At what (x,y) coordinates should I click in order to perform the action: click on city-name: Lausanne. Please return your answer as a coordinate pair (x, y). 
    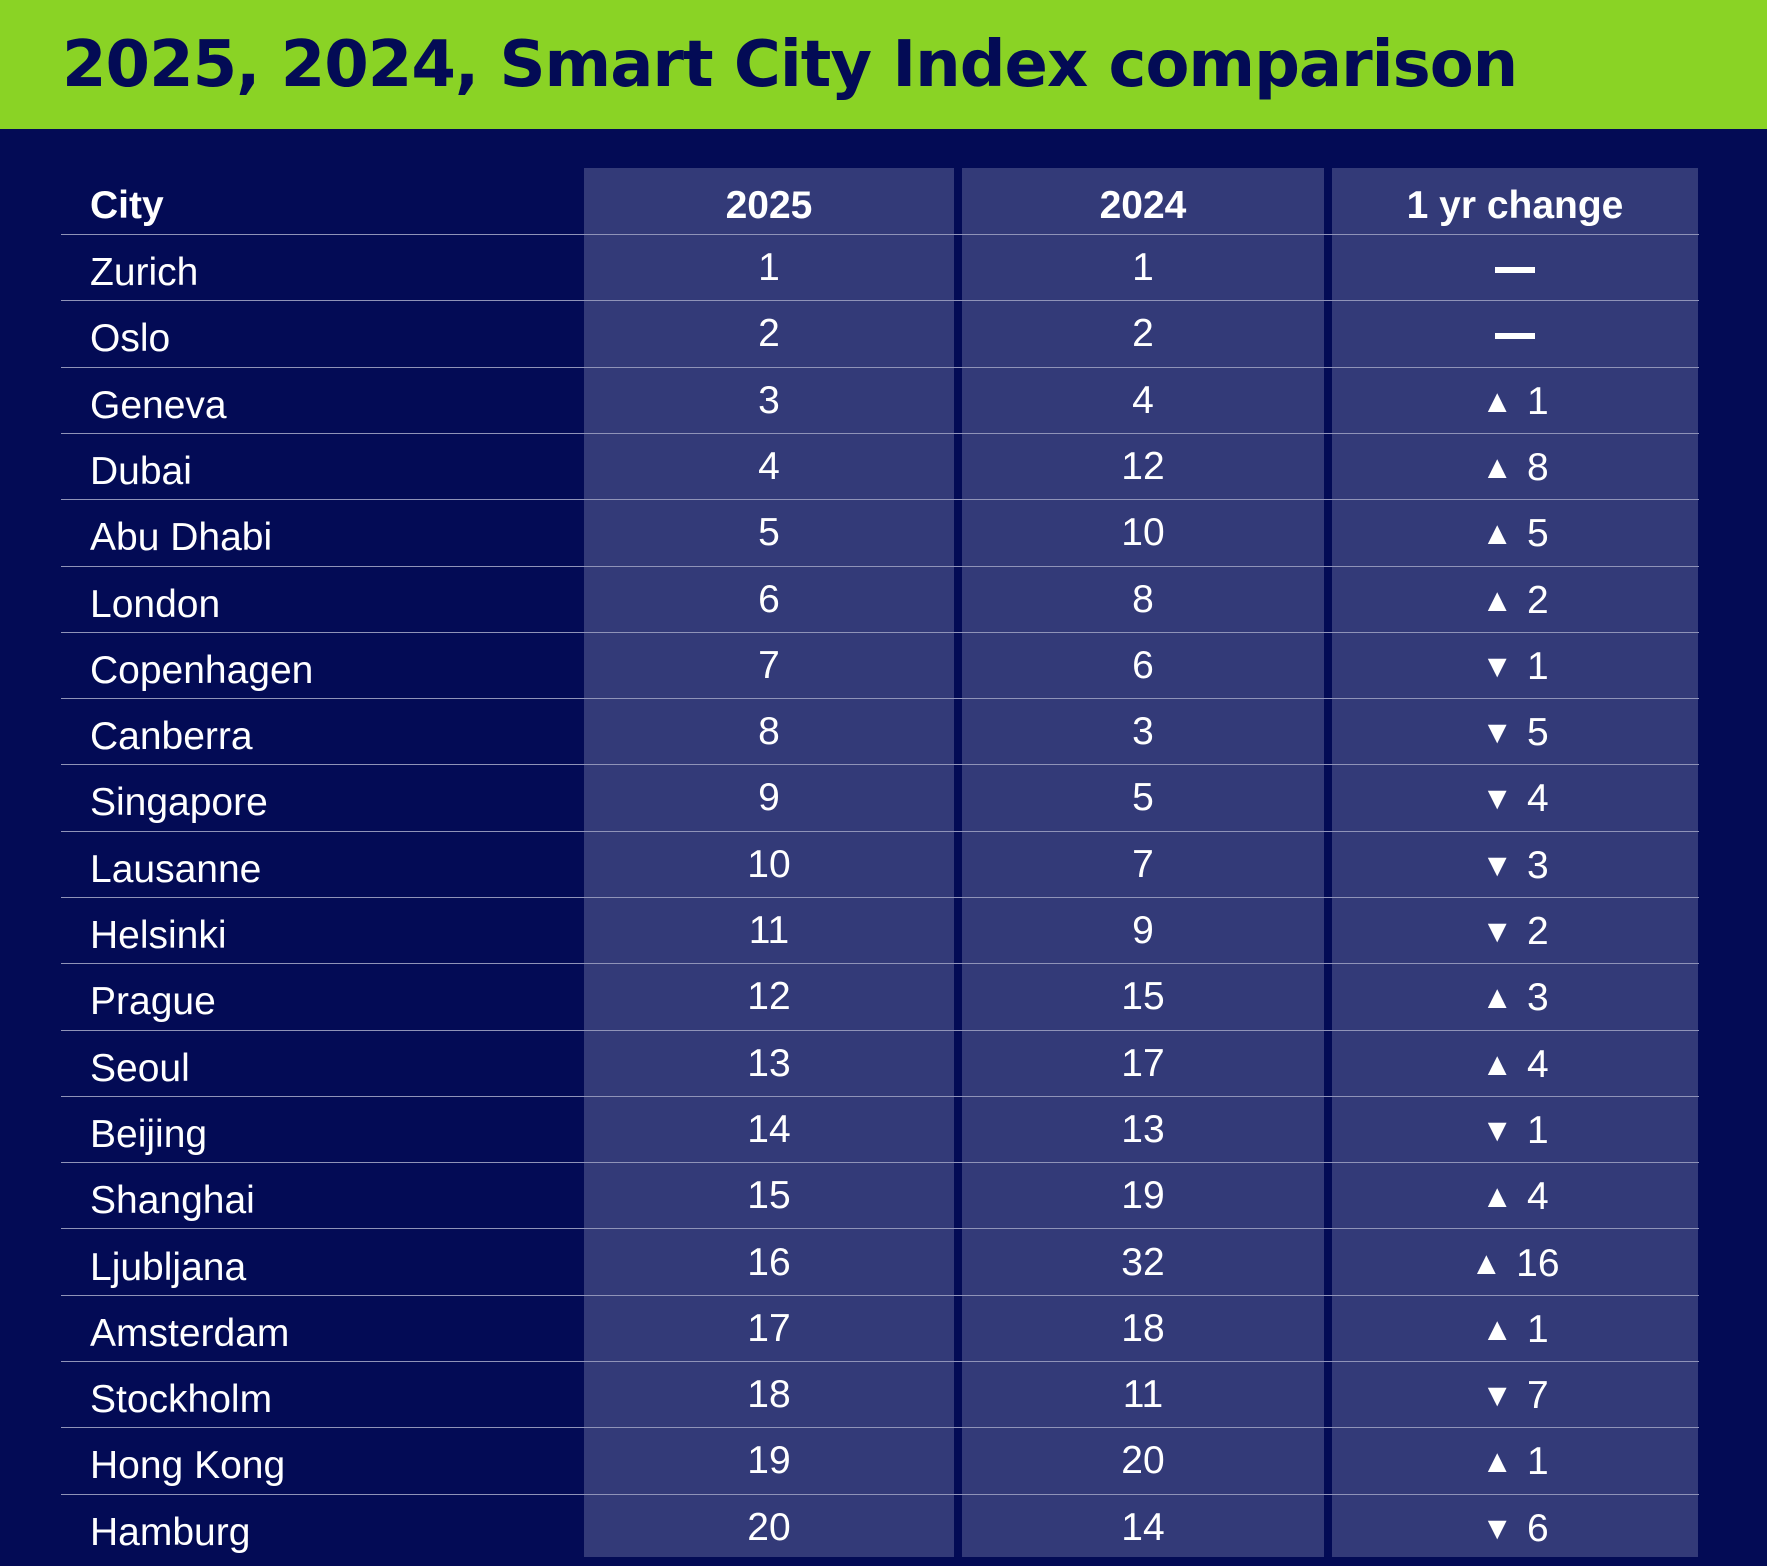
    Looking at the image, I should click on (176, 869).